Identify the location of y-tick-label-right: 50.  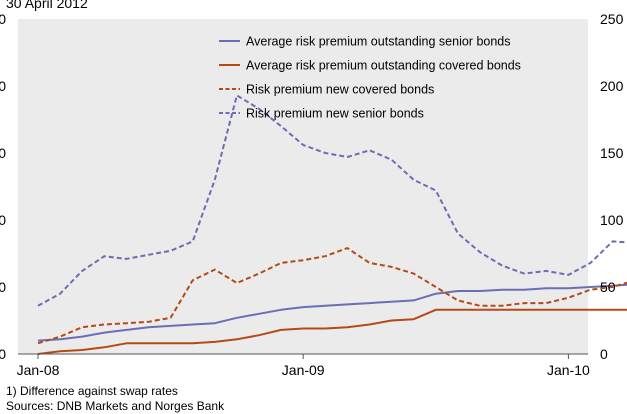
(608, 287).